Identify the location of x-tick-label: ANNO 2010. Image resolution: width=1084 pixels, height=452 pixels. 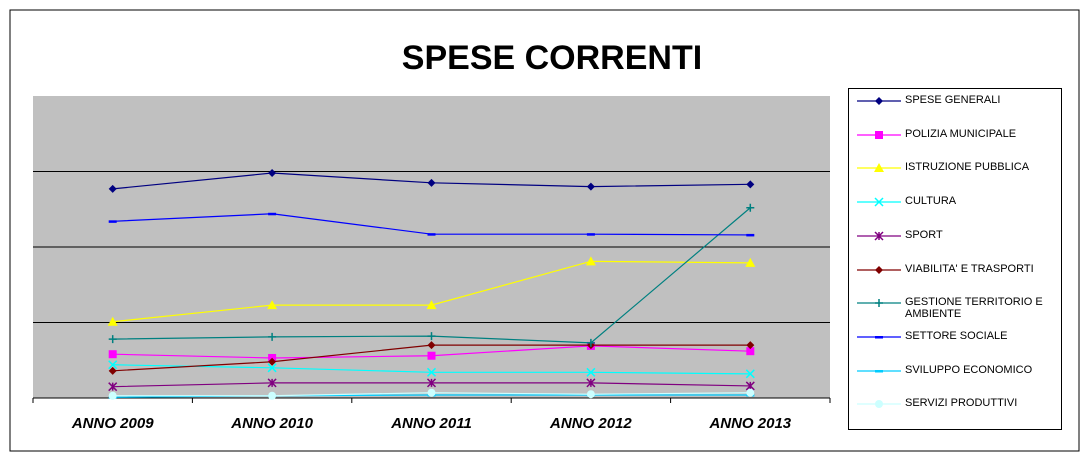
(271, 423).